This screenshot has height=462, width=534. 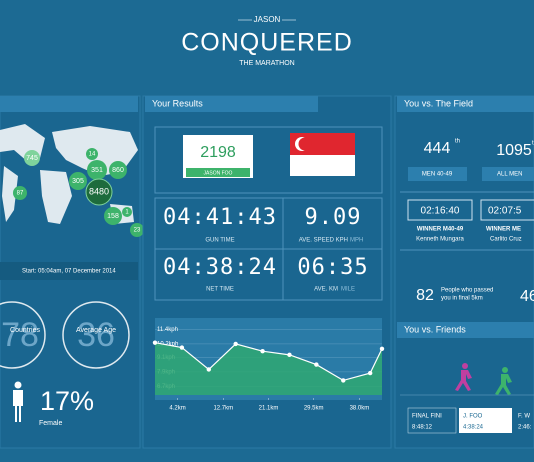 I want to click on area, so click(x=268, y=368).